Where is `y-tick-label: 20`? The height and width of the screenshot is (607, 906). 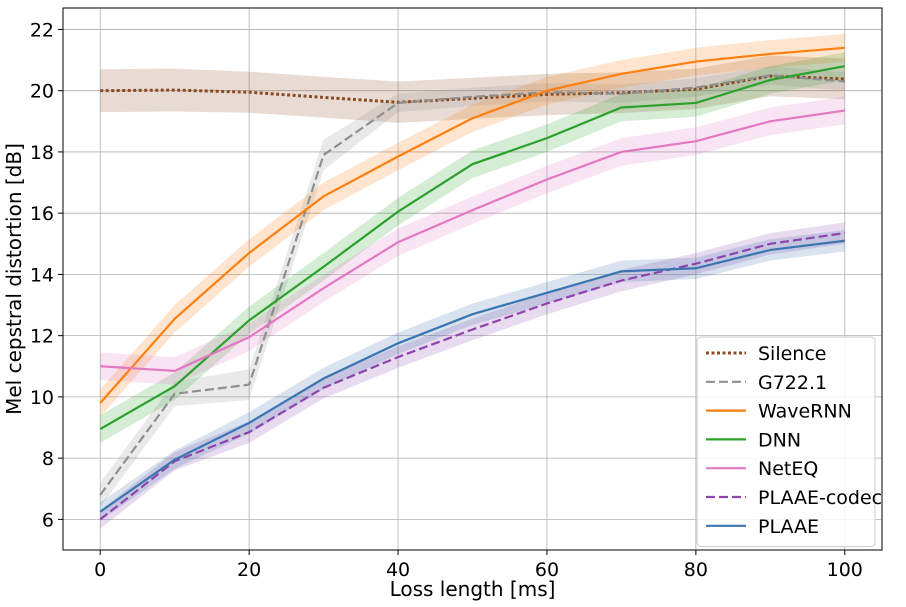
y-tick-label: 20 is located at coordinates (42, 92).